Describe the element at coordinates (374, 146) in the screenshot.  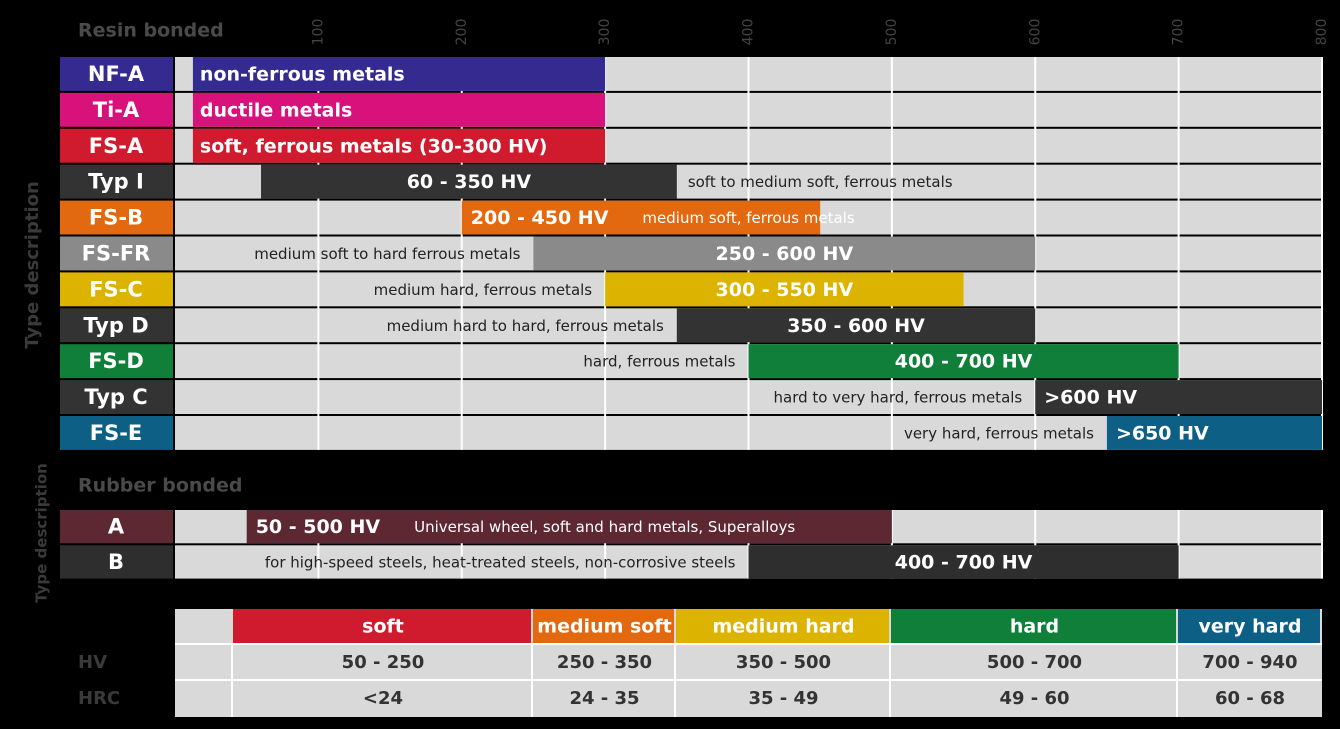
I see `bar-text: soft, ferrous metals (30-300 HV)` at that location.